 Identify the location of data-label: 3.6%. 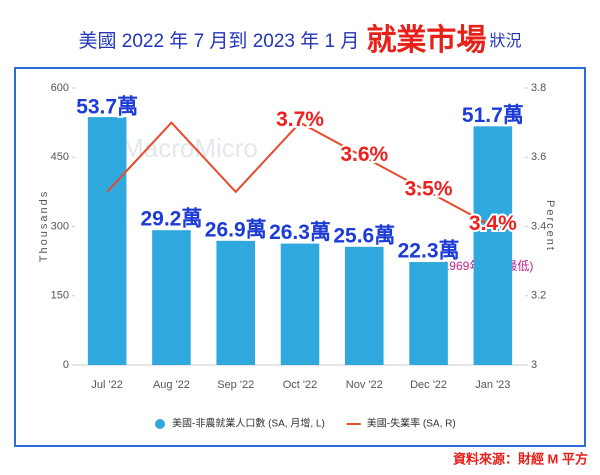
(364, 154).